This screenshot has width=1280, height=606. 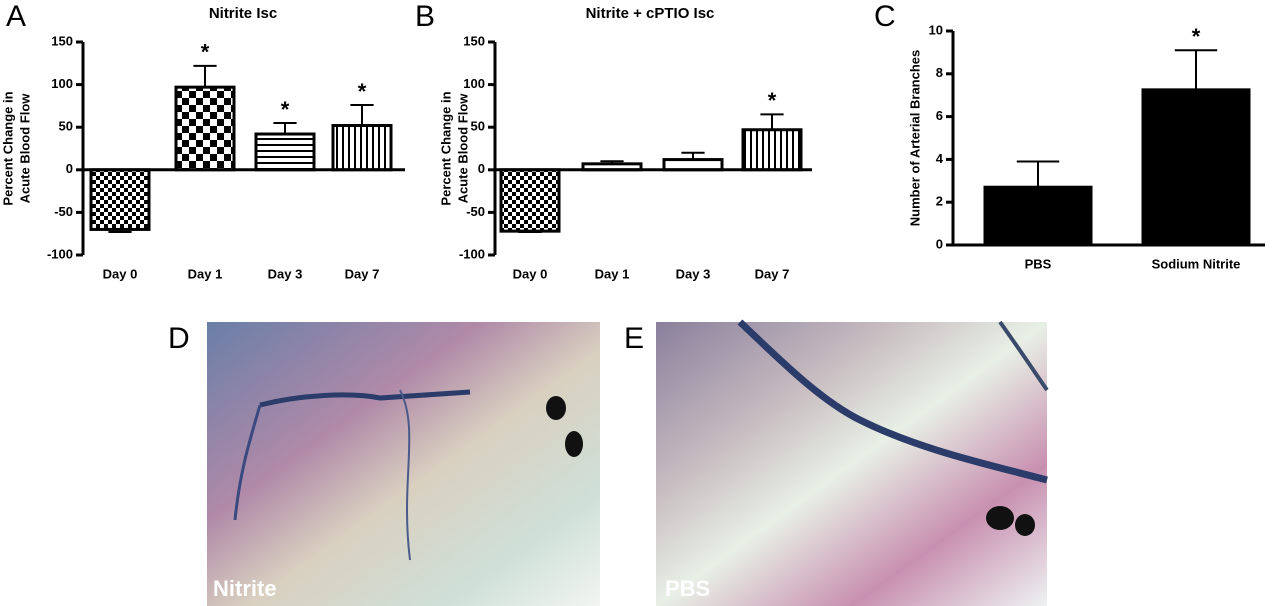 I want to click on panel-letter: A, so click(x=16, y=16).